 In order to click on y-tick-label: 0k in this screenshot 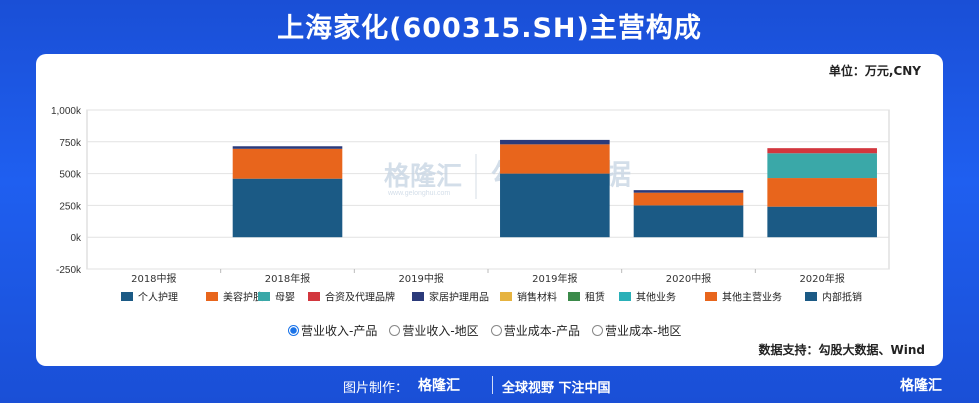, I will do `click(76, 238)`.